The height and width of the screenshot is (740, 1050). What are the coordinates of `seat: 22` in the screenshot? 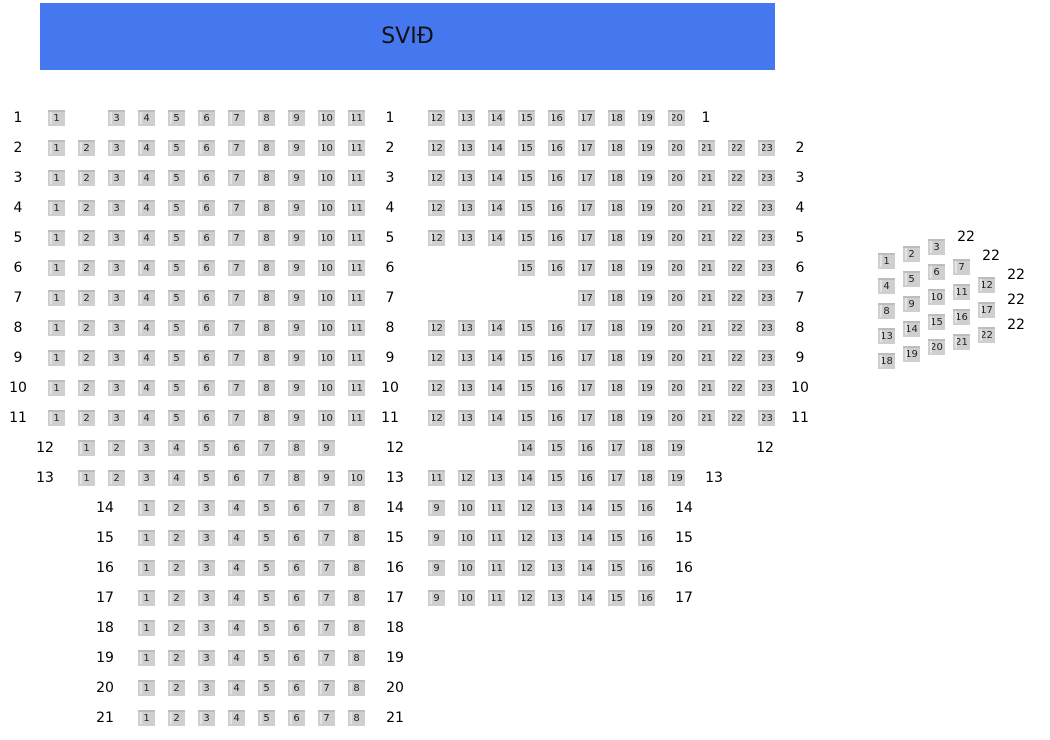 It's located at (736, 238).